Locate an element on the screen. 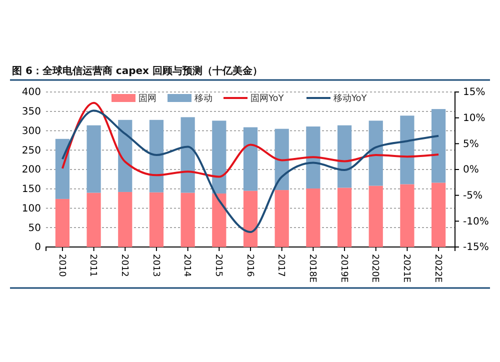 The width and height of the screenshot is (500, 362). x-tick-label: 2018E is located at coordinates (312, 268).